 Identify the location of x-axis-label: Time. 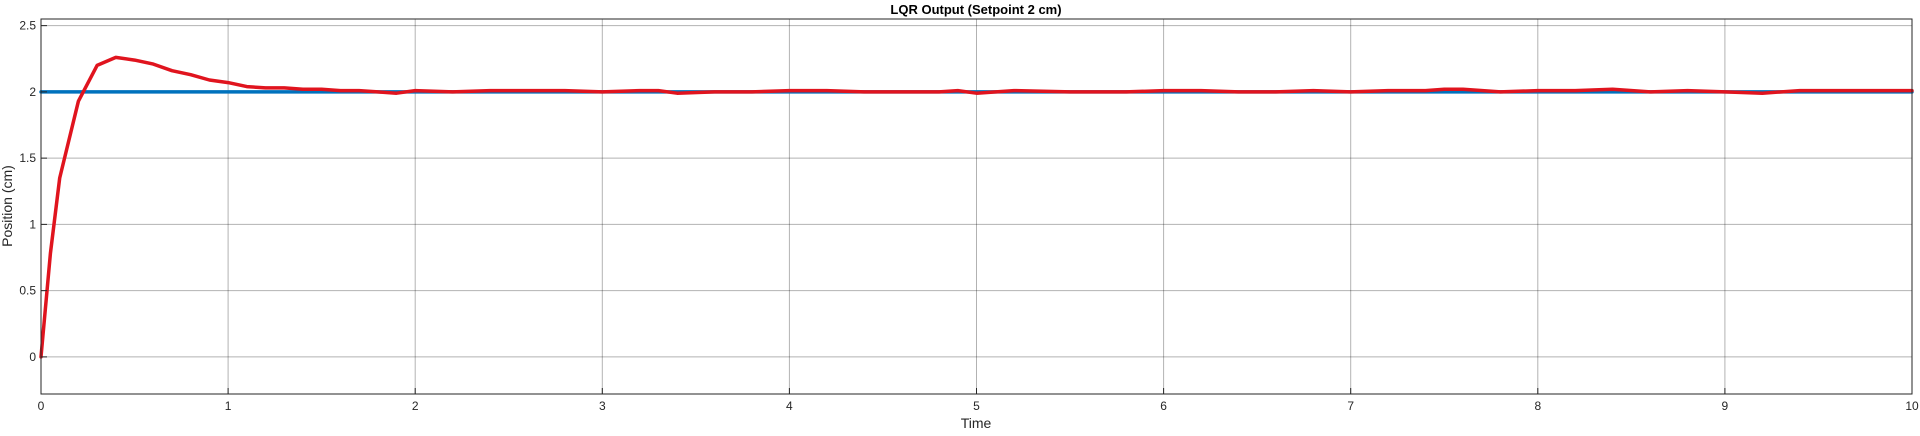
(976, 423).